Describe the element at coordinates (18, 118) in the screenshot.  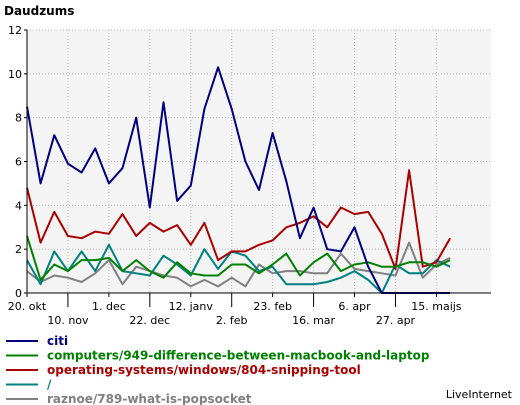
I see `y-tick-label: 8` at that location.